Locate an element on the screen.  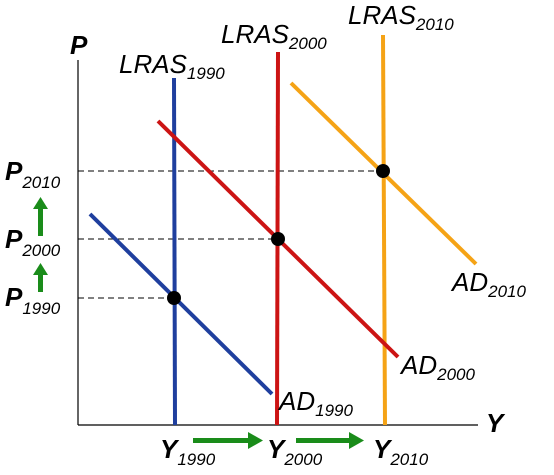
price-2010-label: P2010 is located at coordinates (33, 174).